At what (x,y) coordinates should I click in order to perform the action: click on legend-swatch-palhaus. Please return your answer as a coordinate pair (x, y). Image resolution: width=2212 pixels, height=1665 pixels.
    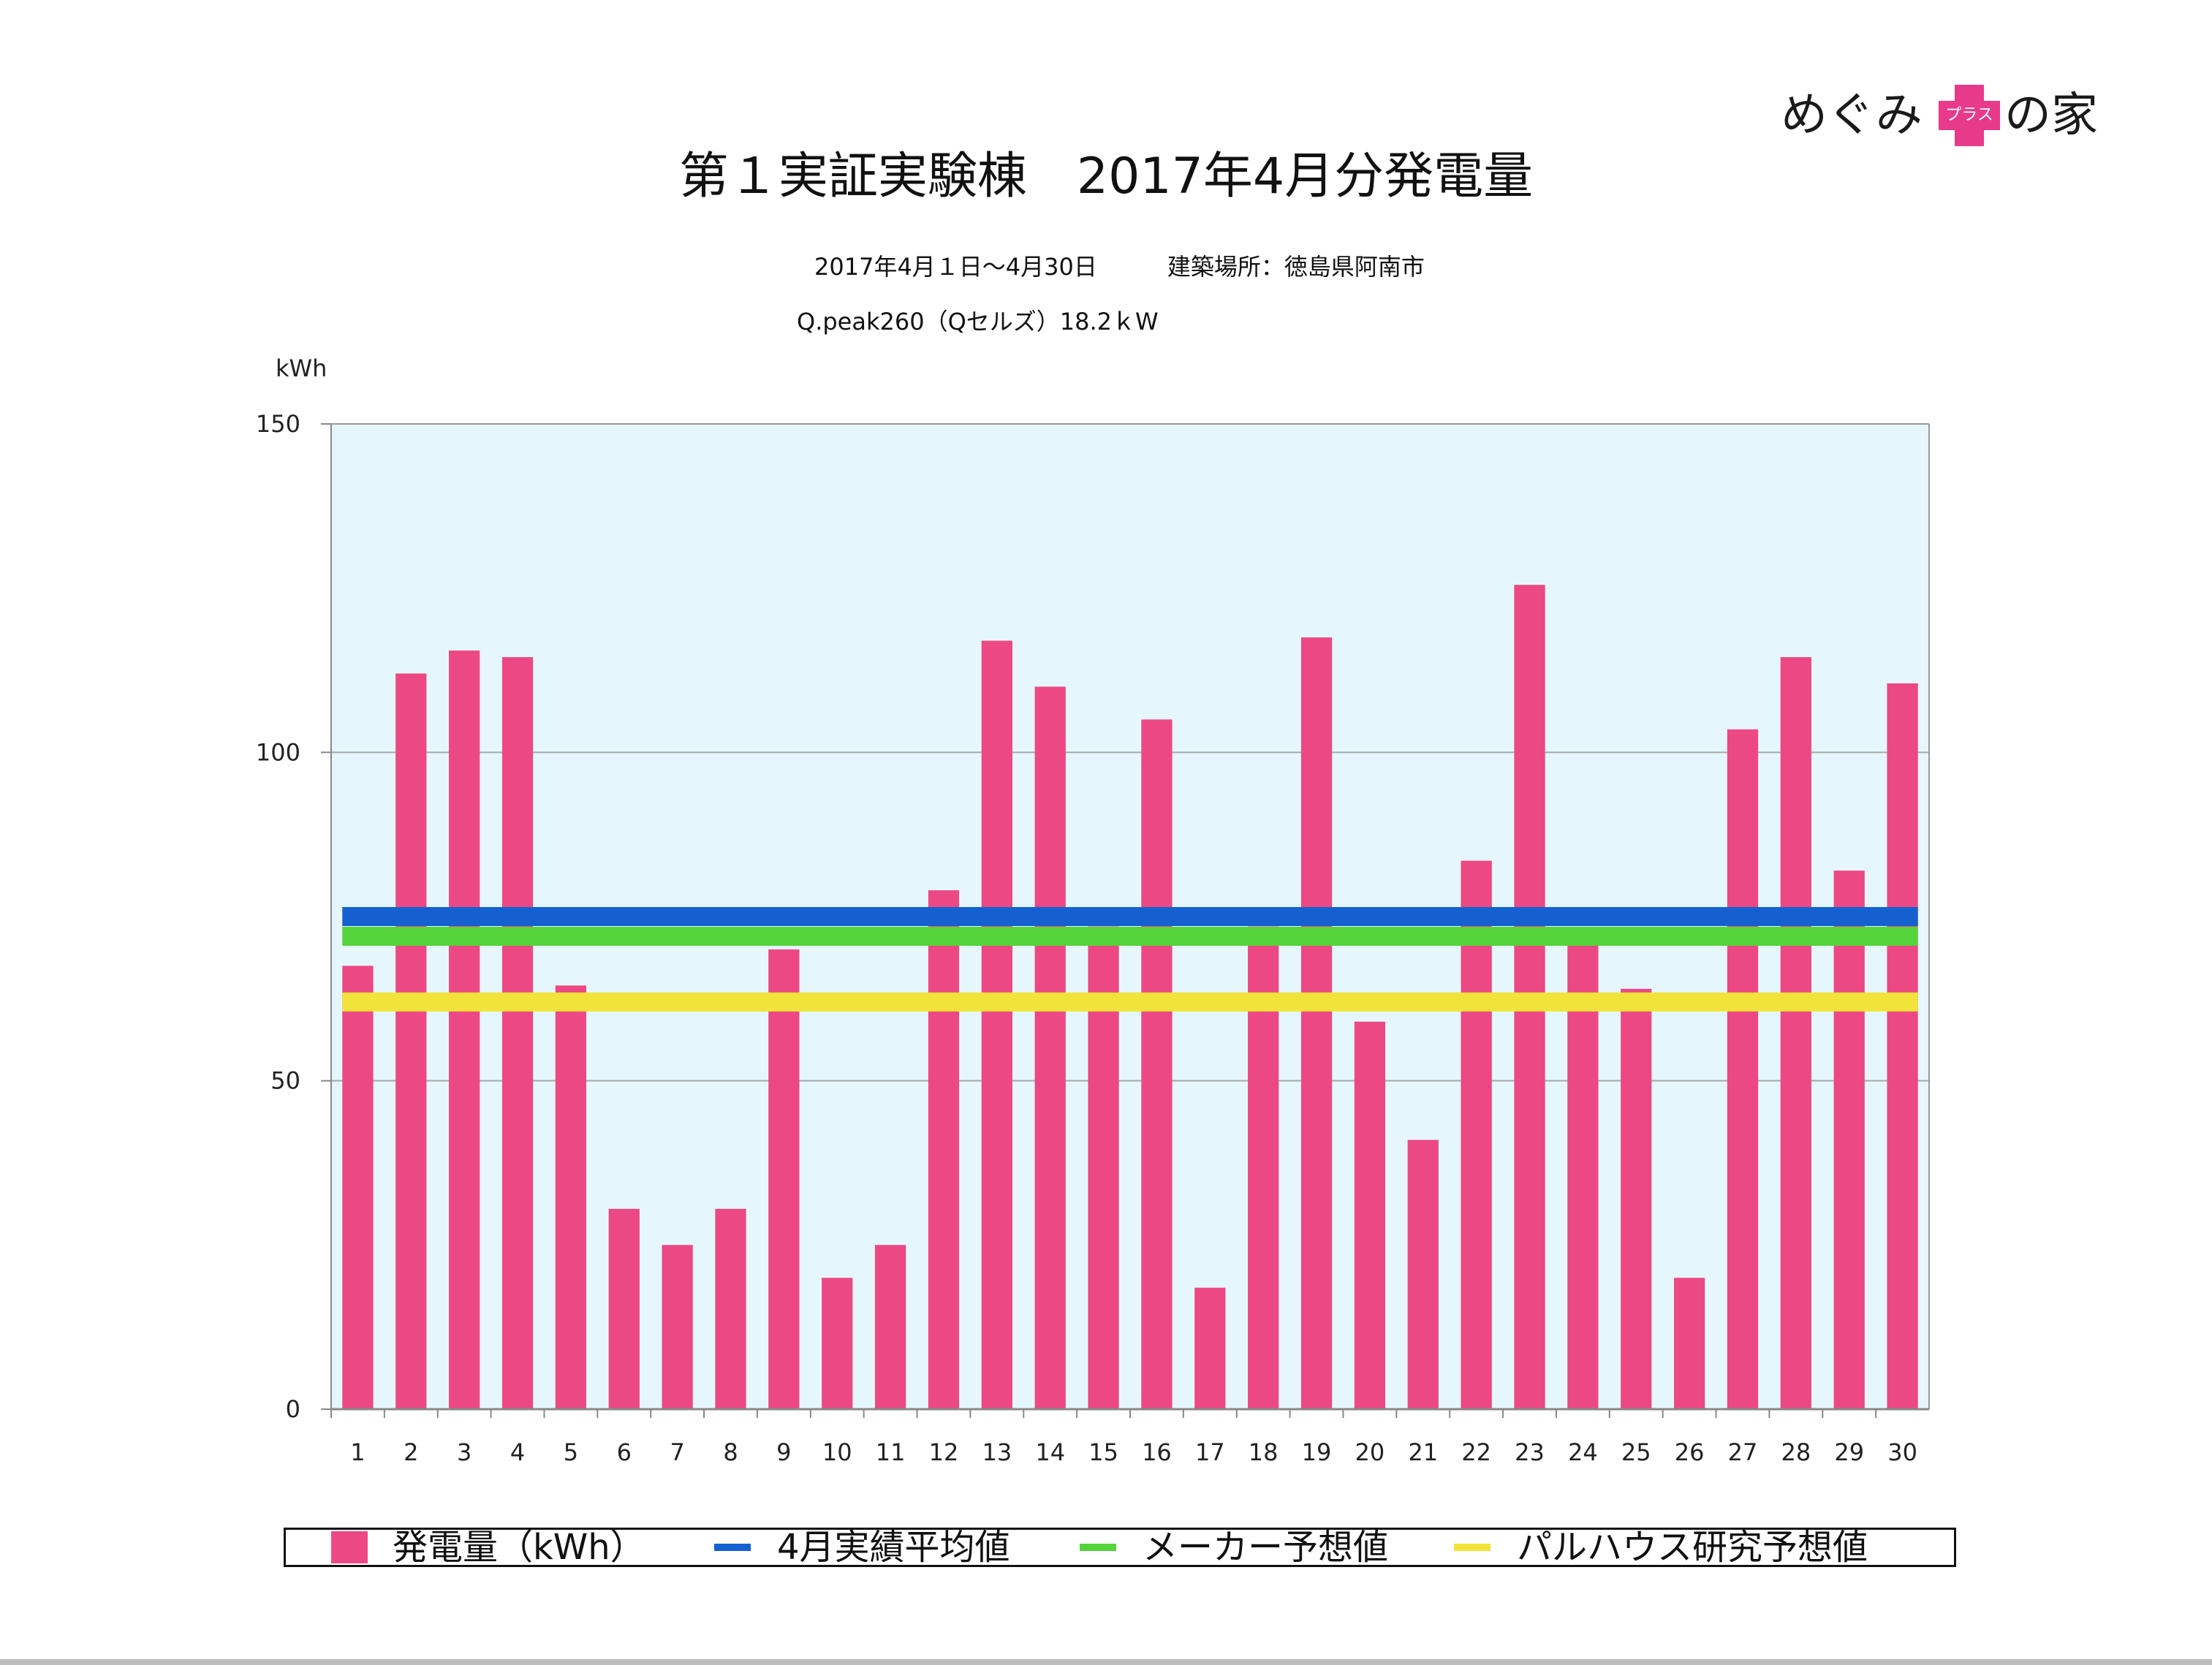
    Looking at the image, I should click on (1473, 1547).